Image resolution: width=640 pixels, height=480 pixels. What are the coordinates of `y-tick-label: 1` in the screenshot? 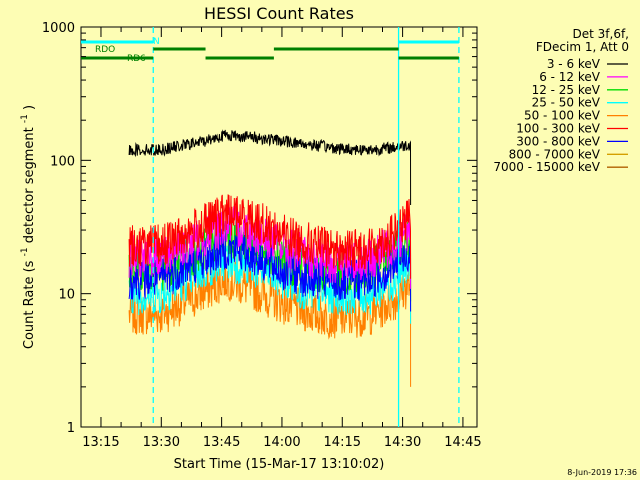 It's located at (71, 428).